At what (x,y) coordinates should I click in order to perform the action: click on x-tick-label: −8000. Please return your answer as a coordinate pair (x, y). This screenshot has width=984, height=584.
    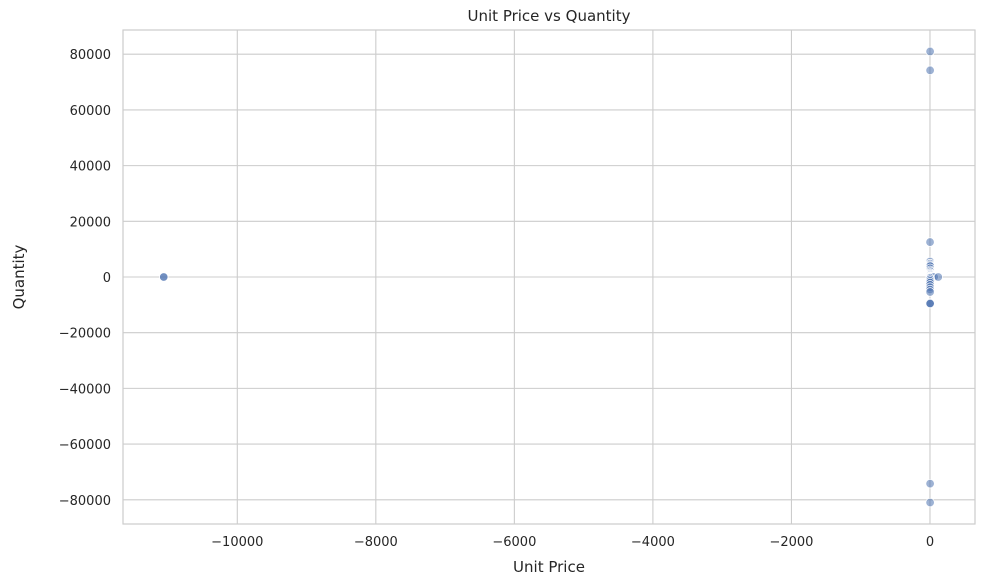
    Looking at the image, I should click on (376, 542).